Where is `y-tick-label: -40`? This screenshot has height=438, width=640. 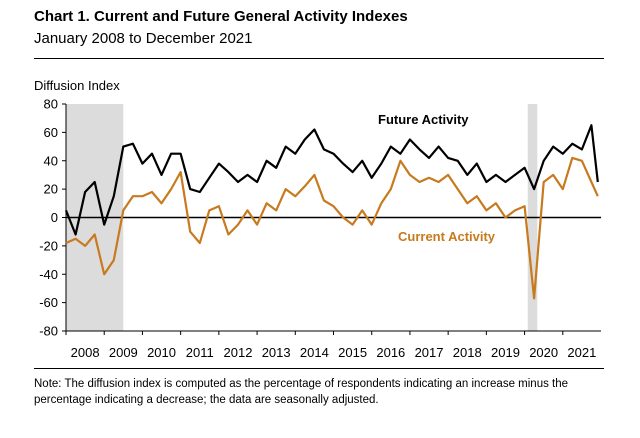
y-tick-label: -40 is located at coordinates (48, 274).